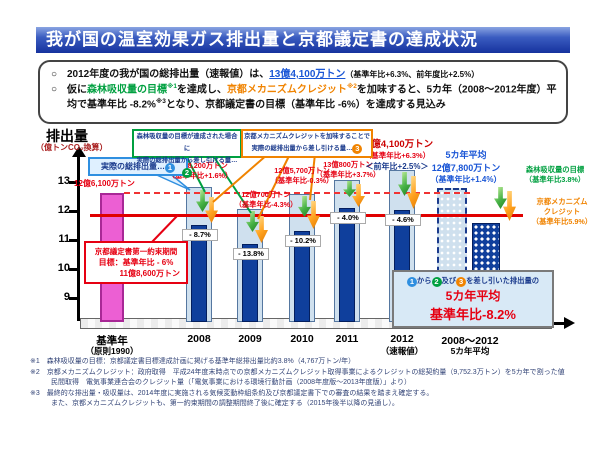 The height and width of the screenshot is (450, 601). I want to click on kyoto-target-line3: 11億8,600万トン, so click(149, 273).